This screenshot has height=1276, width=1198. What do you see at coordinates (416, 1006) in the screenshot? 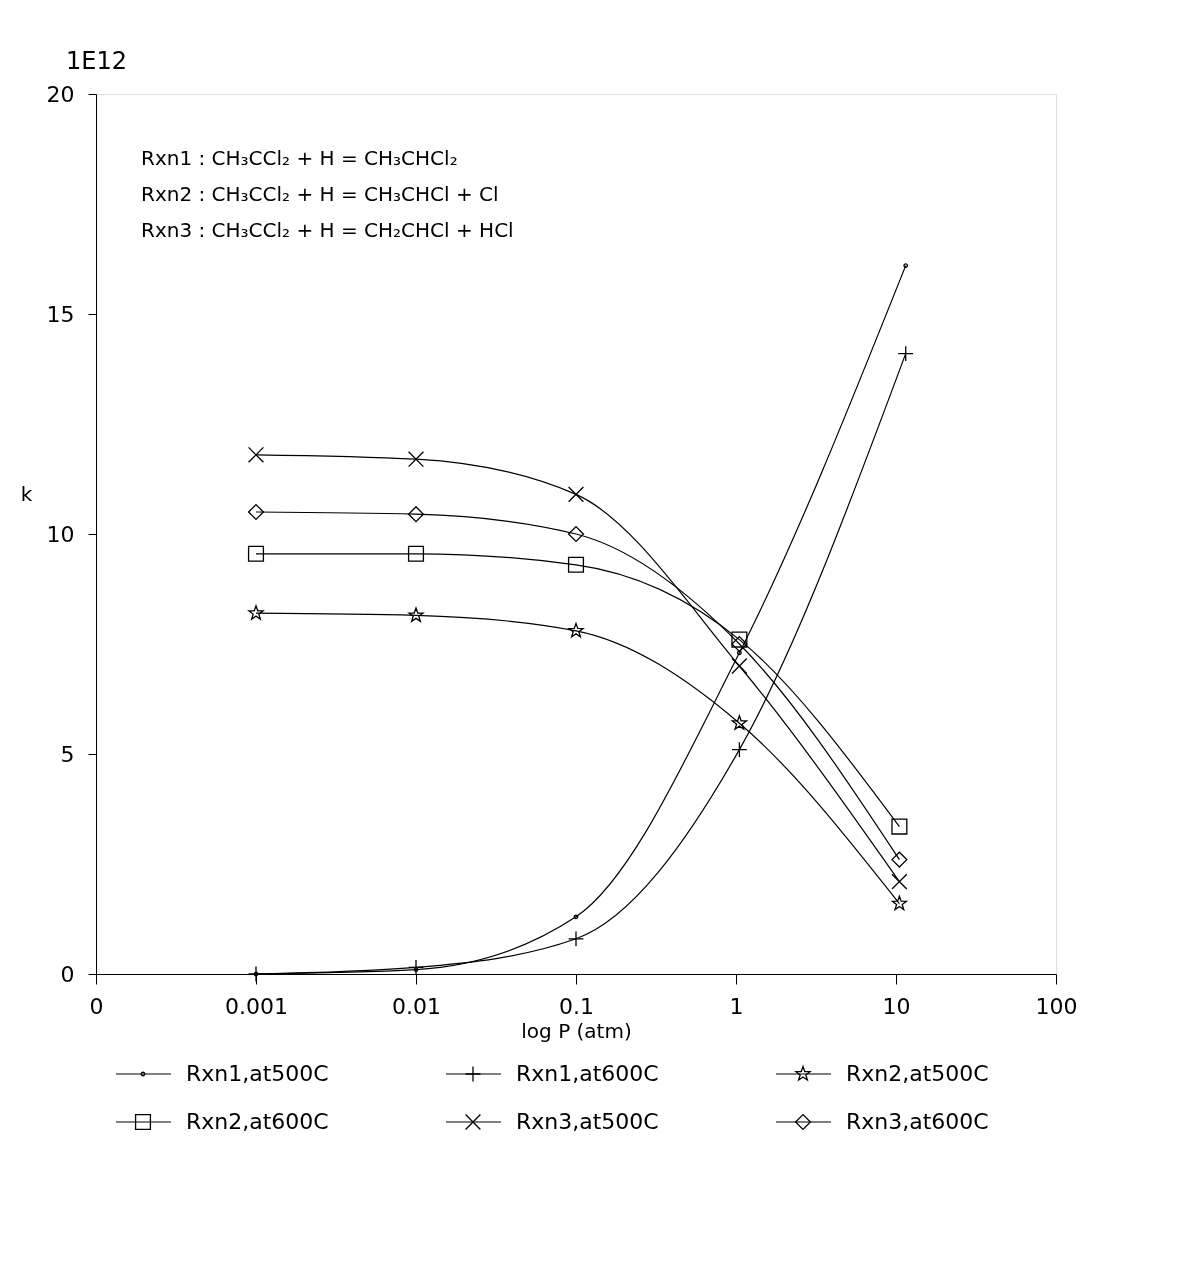
I see `x-tick-label: 0.01` at bounding box center [416, 1006].